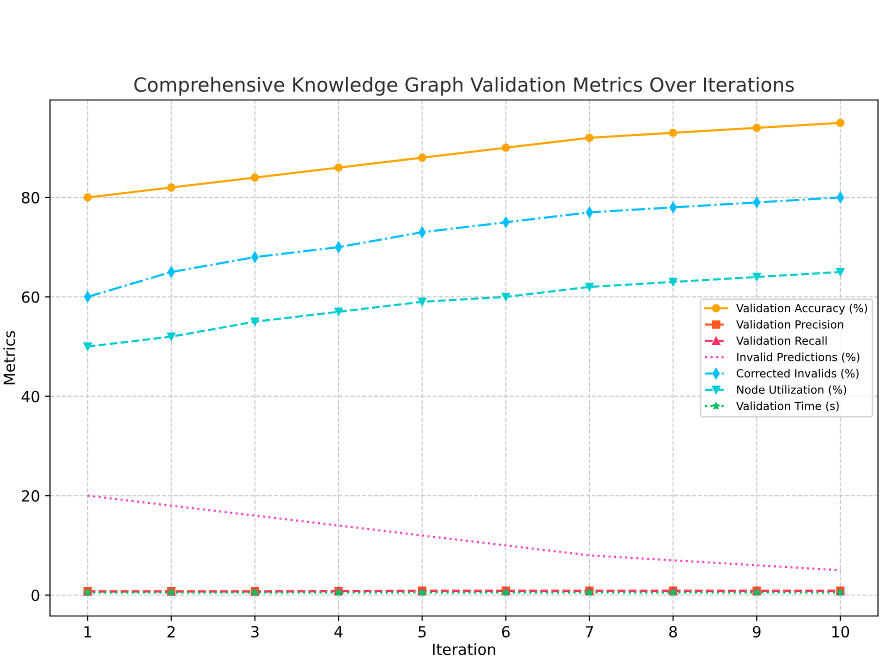 The image size is (882, 660). Describe the element at coordinates (36, 596) in the screenshot. I see `y-tick-label: 0` at that location.